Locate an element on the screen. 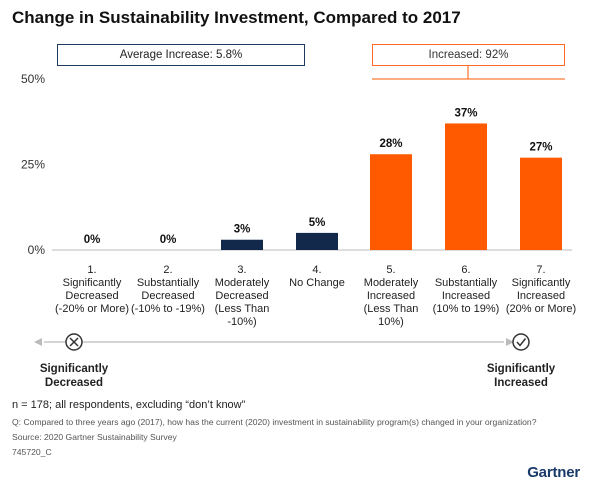  scale-right-label: Significantly Increased is located at coordinates (521, 376).